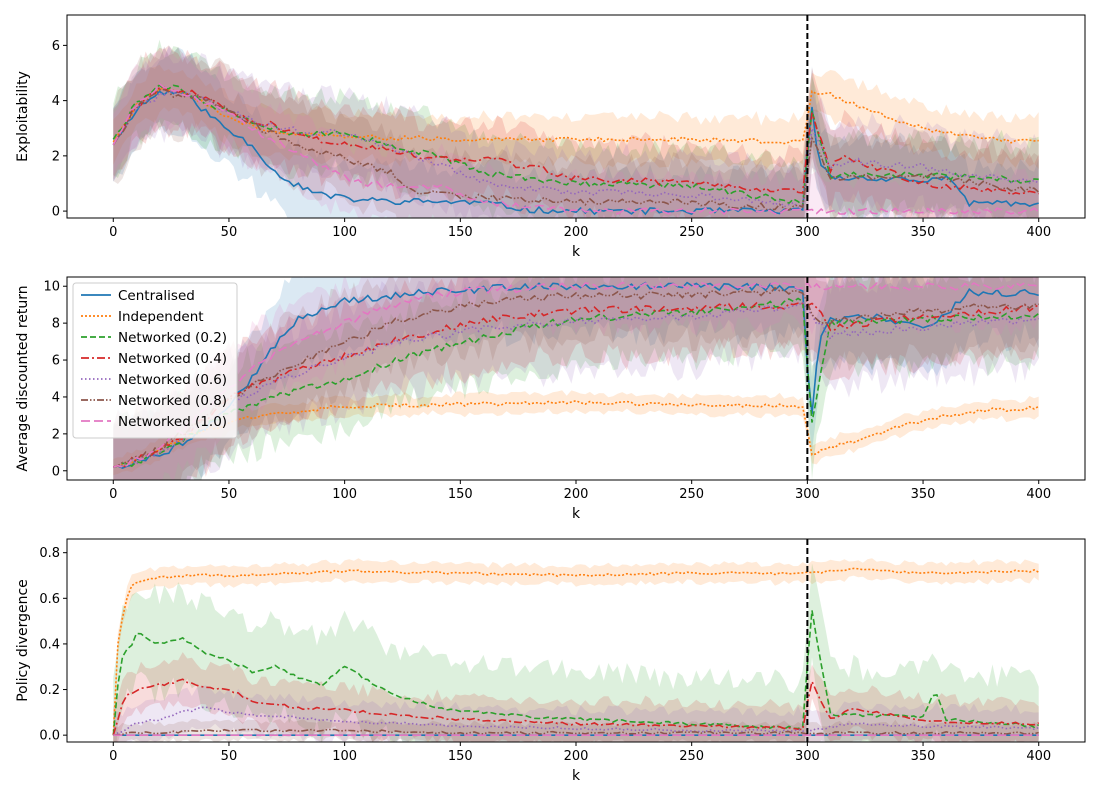 The height and width of the screenshot is (804, 1100). Describe the element at coordinates (51, 287) in the screenshot. I see `y-tick-label: 10` at that location.